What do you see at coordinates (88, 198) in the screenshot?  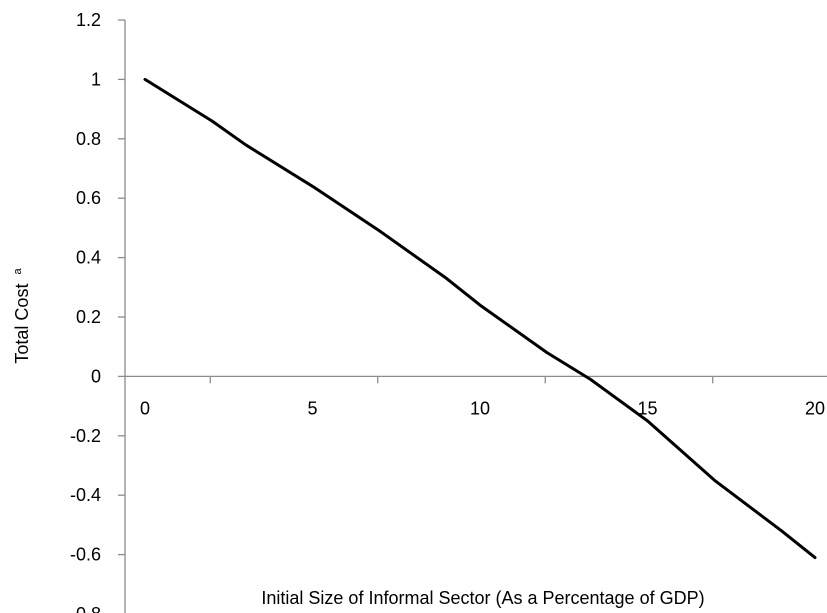 I see `y-tick-label: 0.6` at bounding box center [88, 198].